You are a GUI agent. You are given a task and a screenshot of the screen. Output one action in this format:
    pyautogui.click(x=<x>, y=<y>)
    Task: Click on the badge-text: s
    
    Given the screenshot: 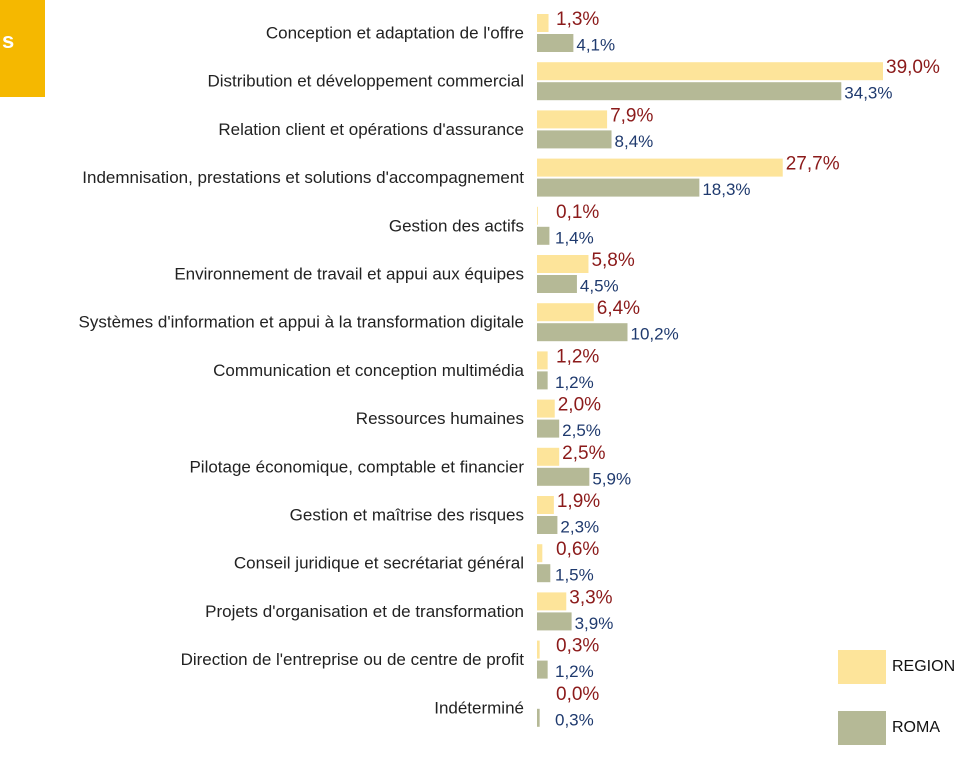 What is the action you would take?
    pyautogui.click(x=8, y=40)
    